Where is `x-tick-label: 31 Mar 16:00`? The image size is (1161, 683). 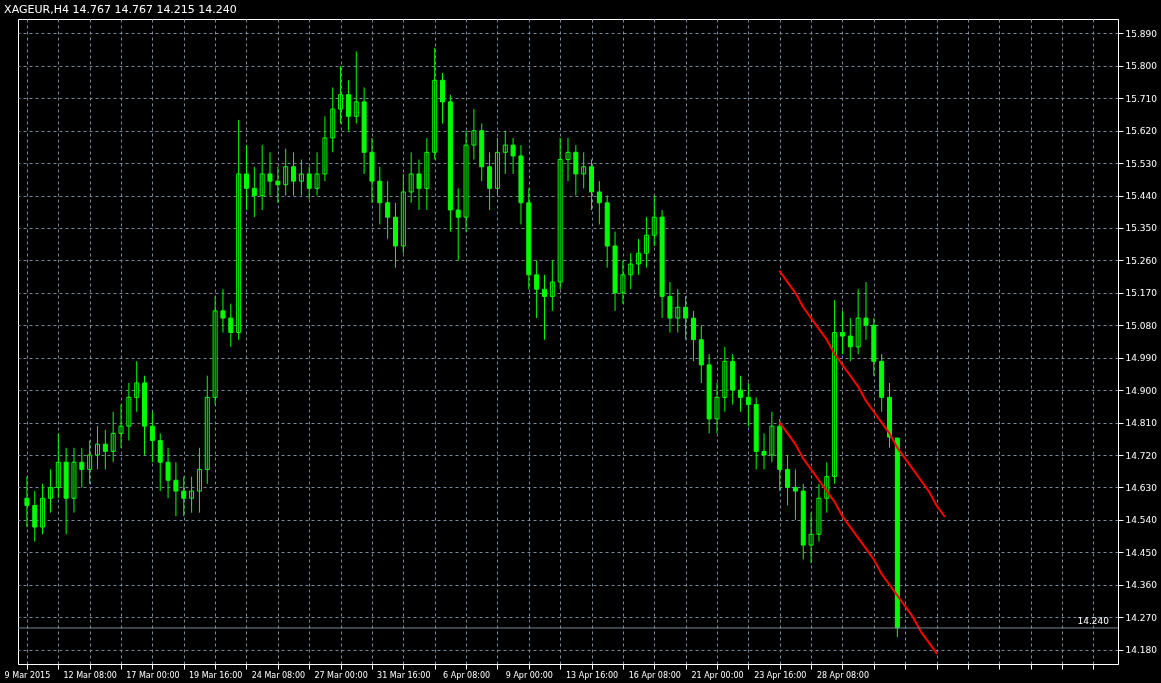
x-tick-label: 31 Mar 16:00 is located at coordinates (404, 675).